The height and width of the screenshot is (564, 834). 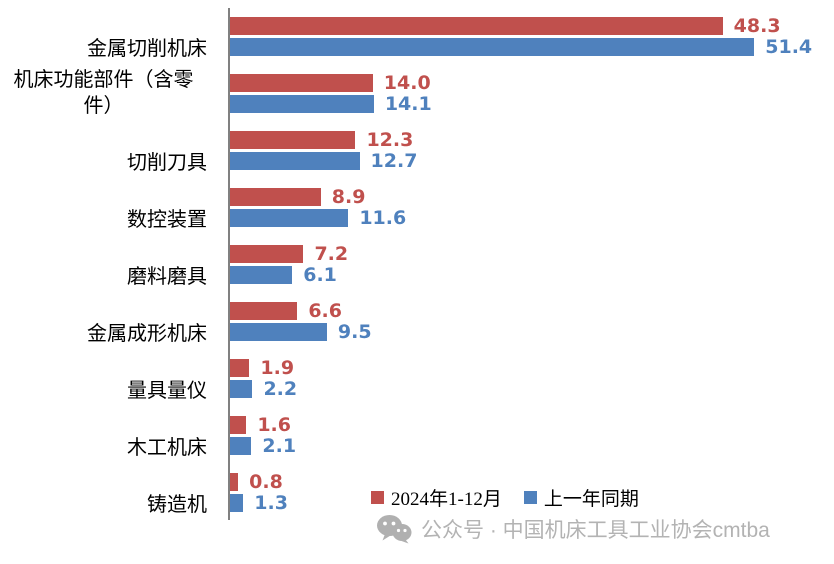 What do you see at coordinates (167, 162) in the screenshot?
I see `category-label: 切削刀具` at bounding box center [167, 162].